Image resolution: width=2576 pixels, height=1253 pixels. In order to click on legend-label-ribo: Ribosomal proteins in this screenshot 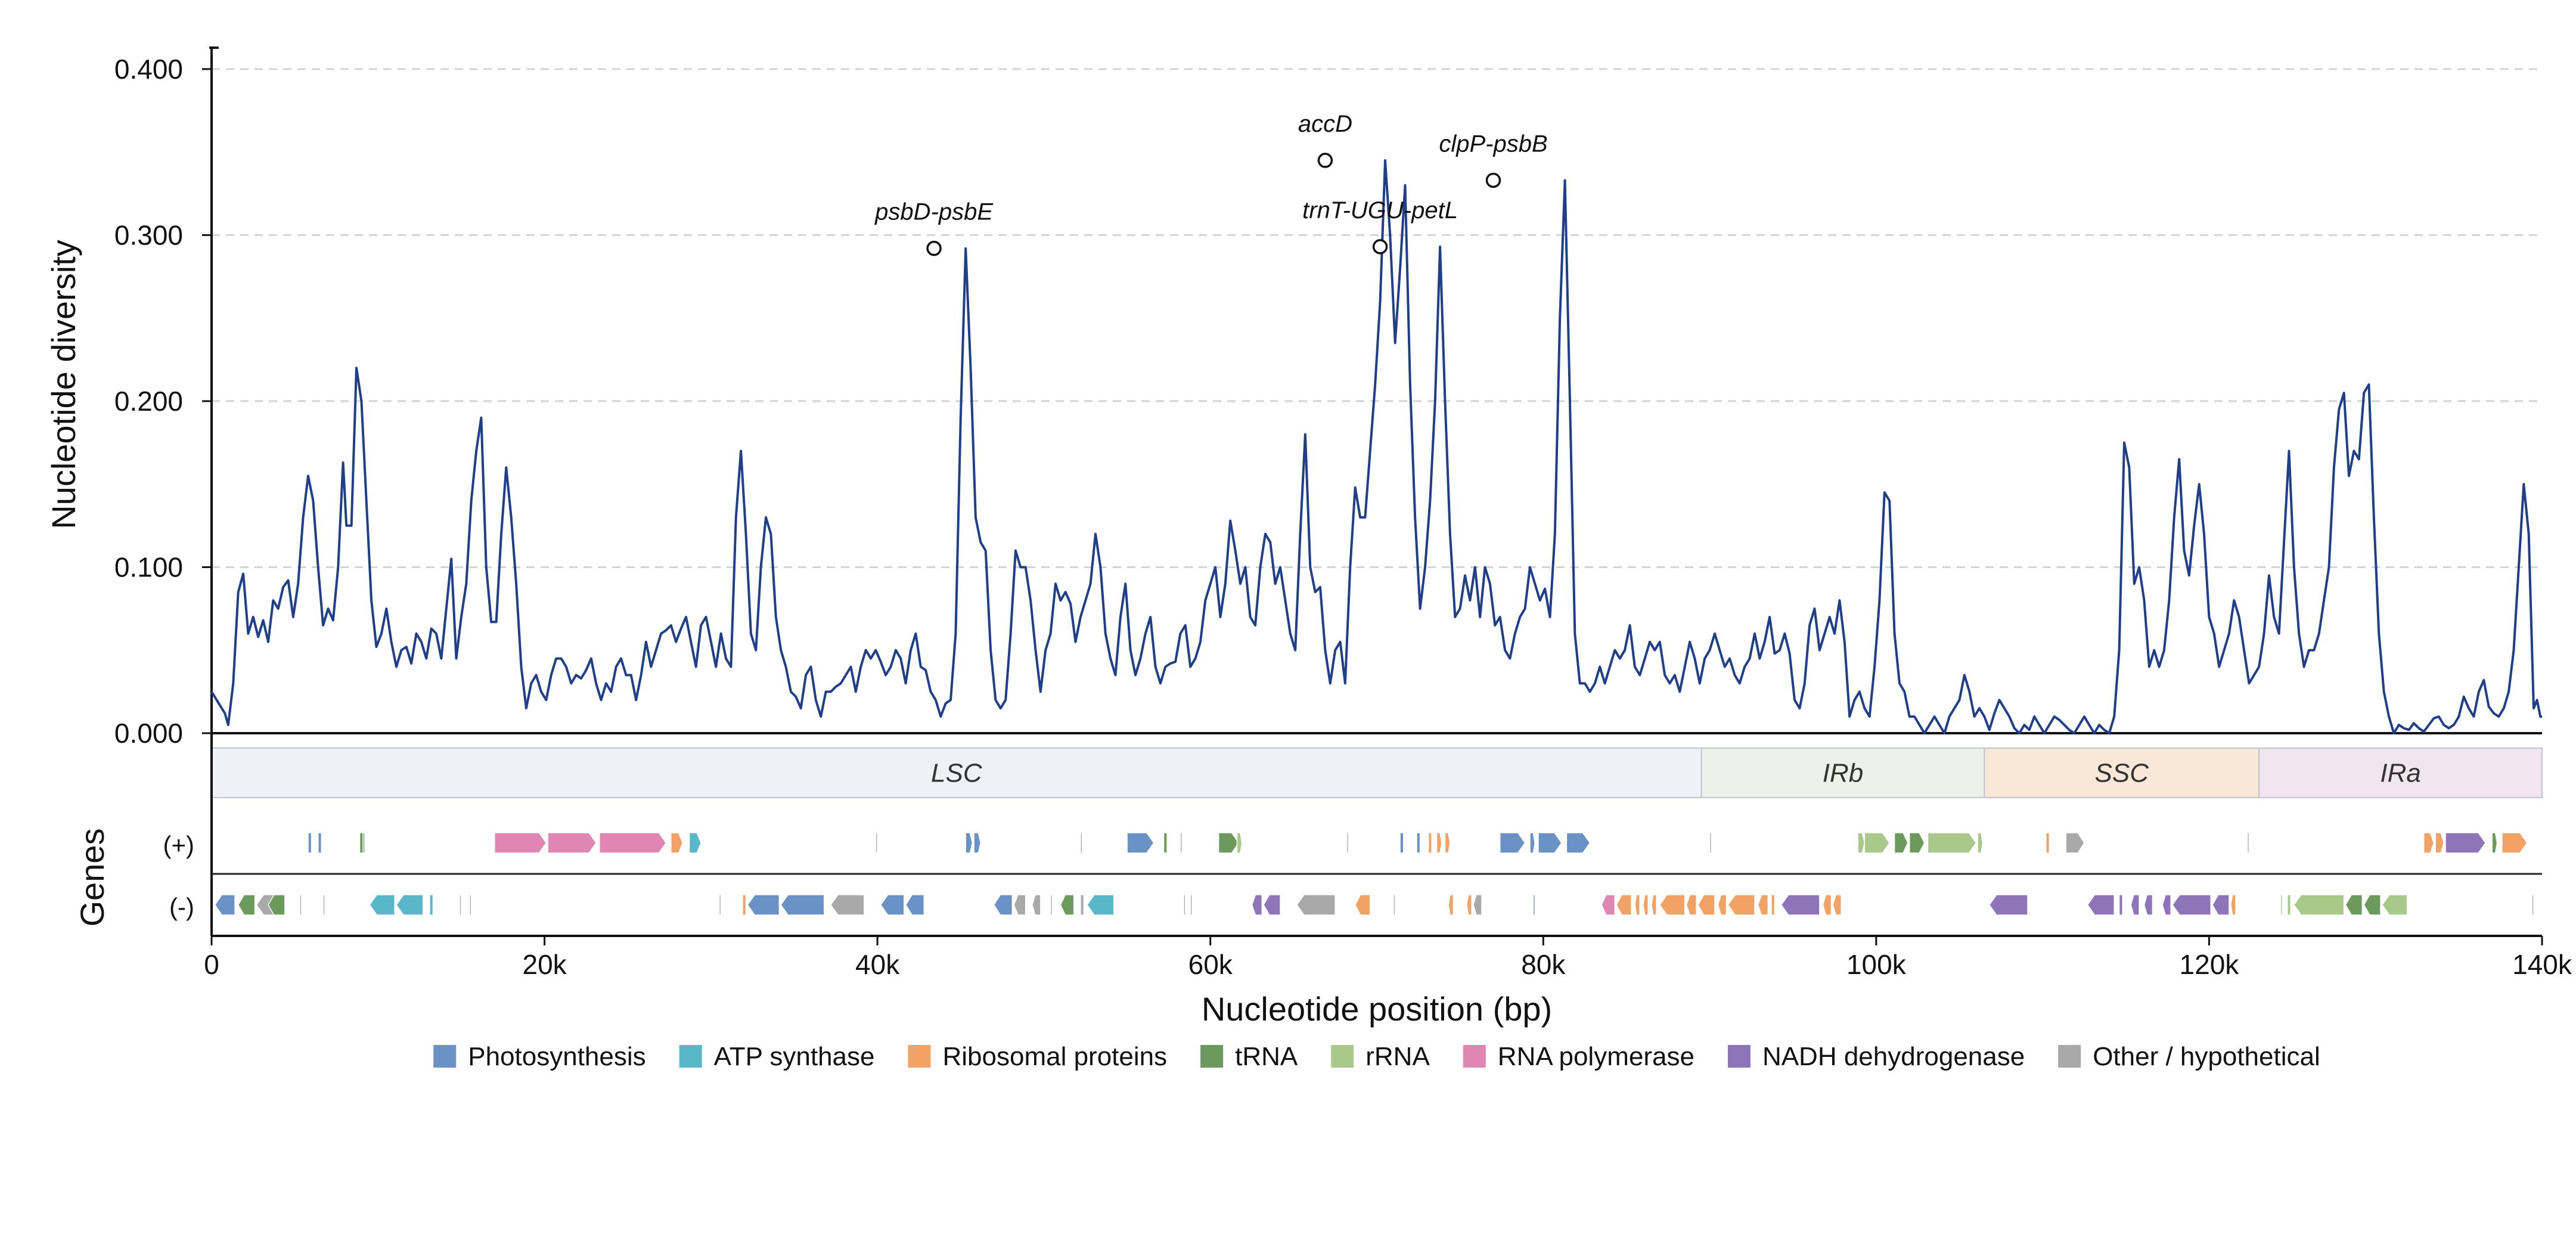, I will do `click(1054, 1056)`.